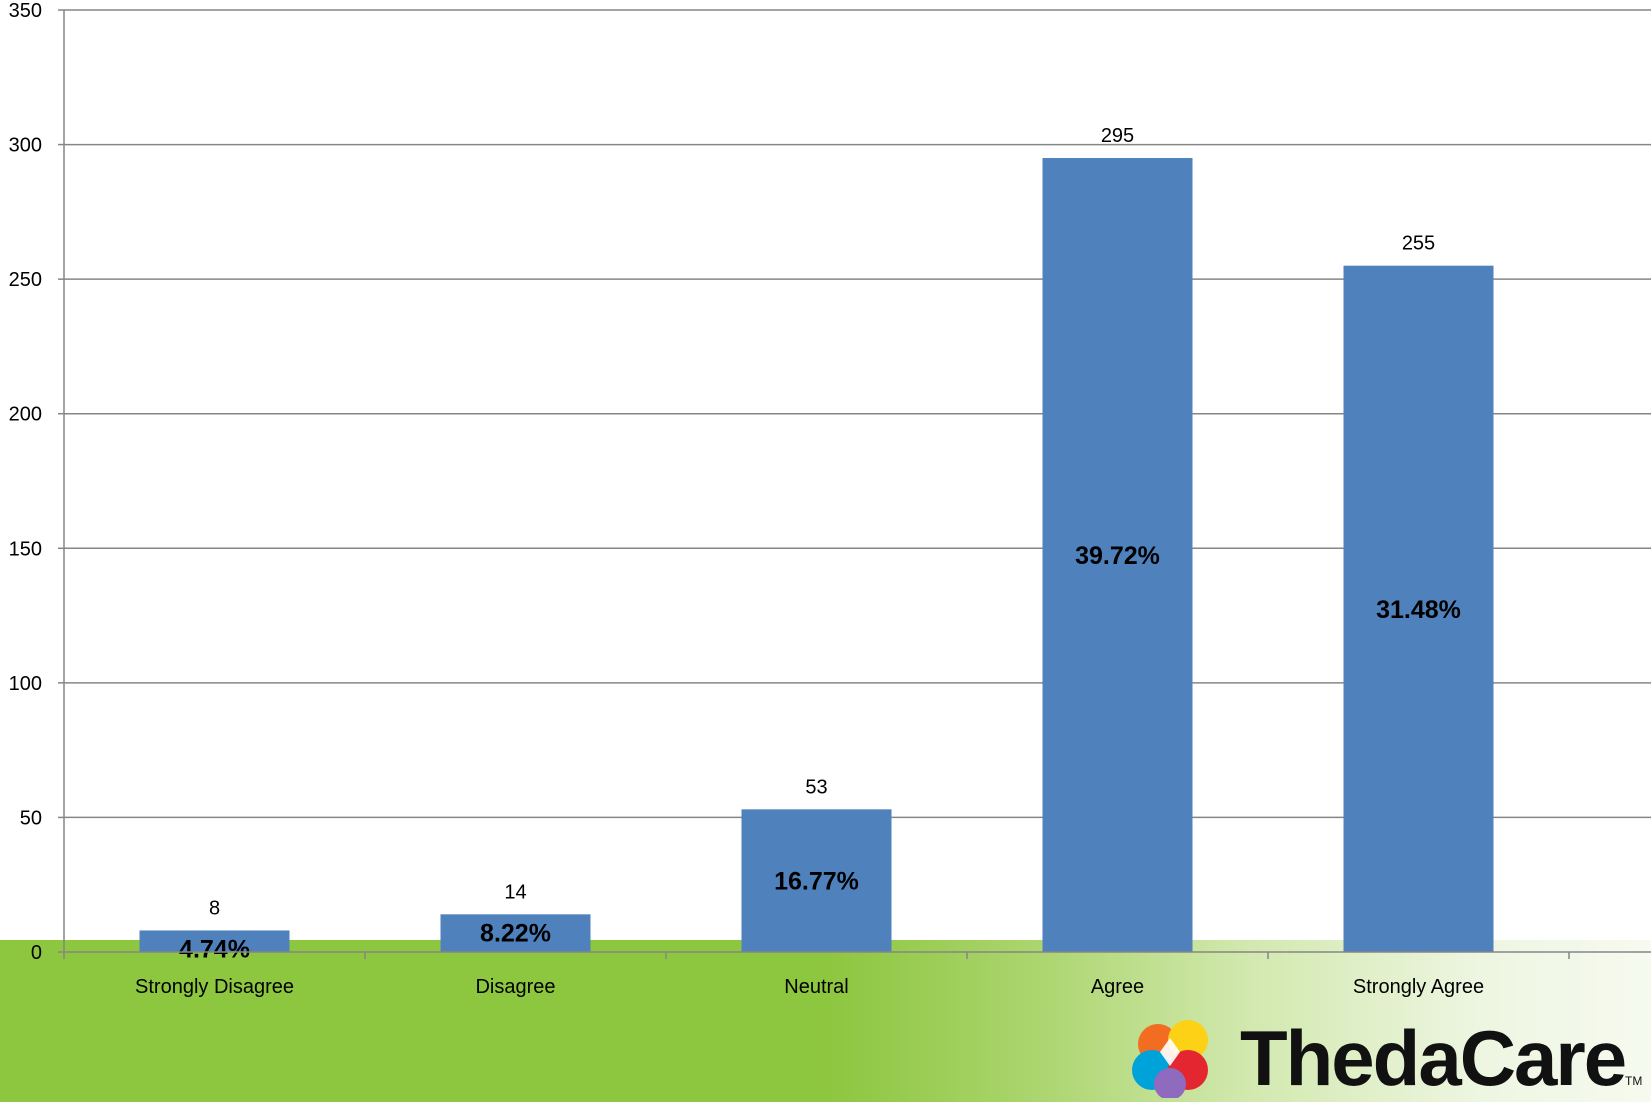 Image resolution: width=1651 pixels, height=1103 pixels. What do you see at coordinates (36, 953) in the screenshot?
I see `y-tick-label-0: 0` at bounding box center [36, 953].